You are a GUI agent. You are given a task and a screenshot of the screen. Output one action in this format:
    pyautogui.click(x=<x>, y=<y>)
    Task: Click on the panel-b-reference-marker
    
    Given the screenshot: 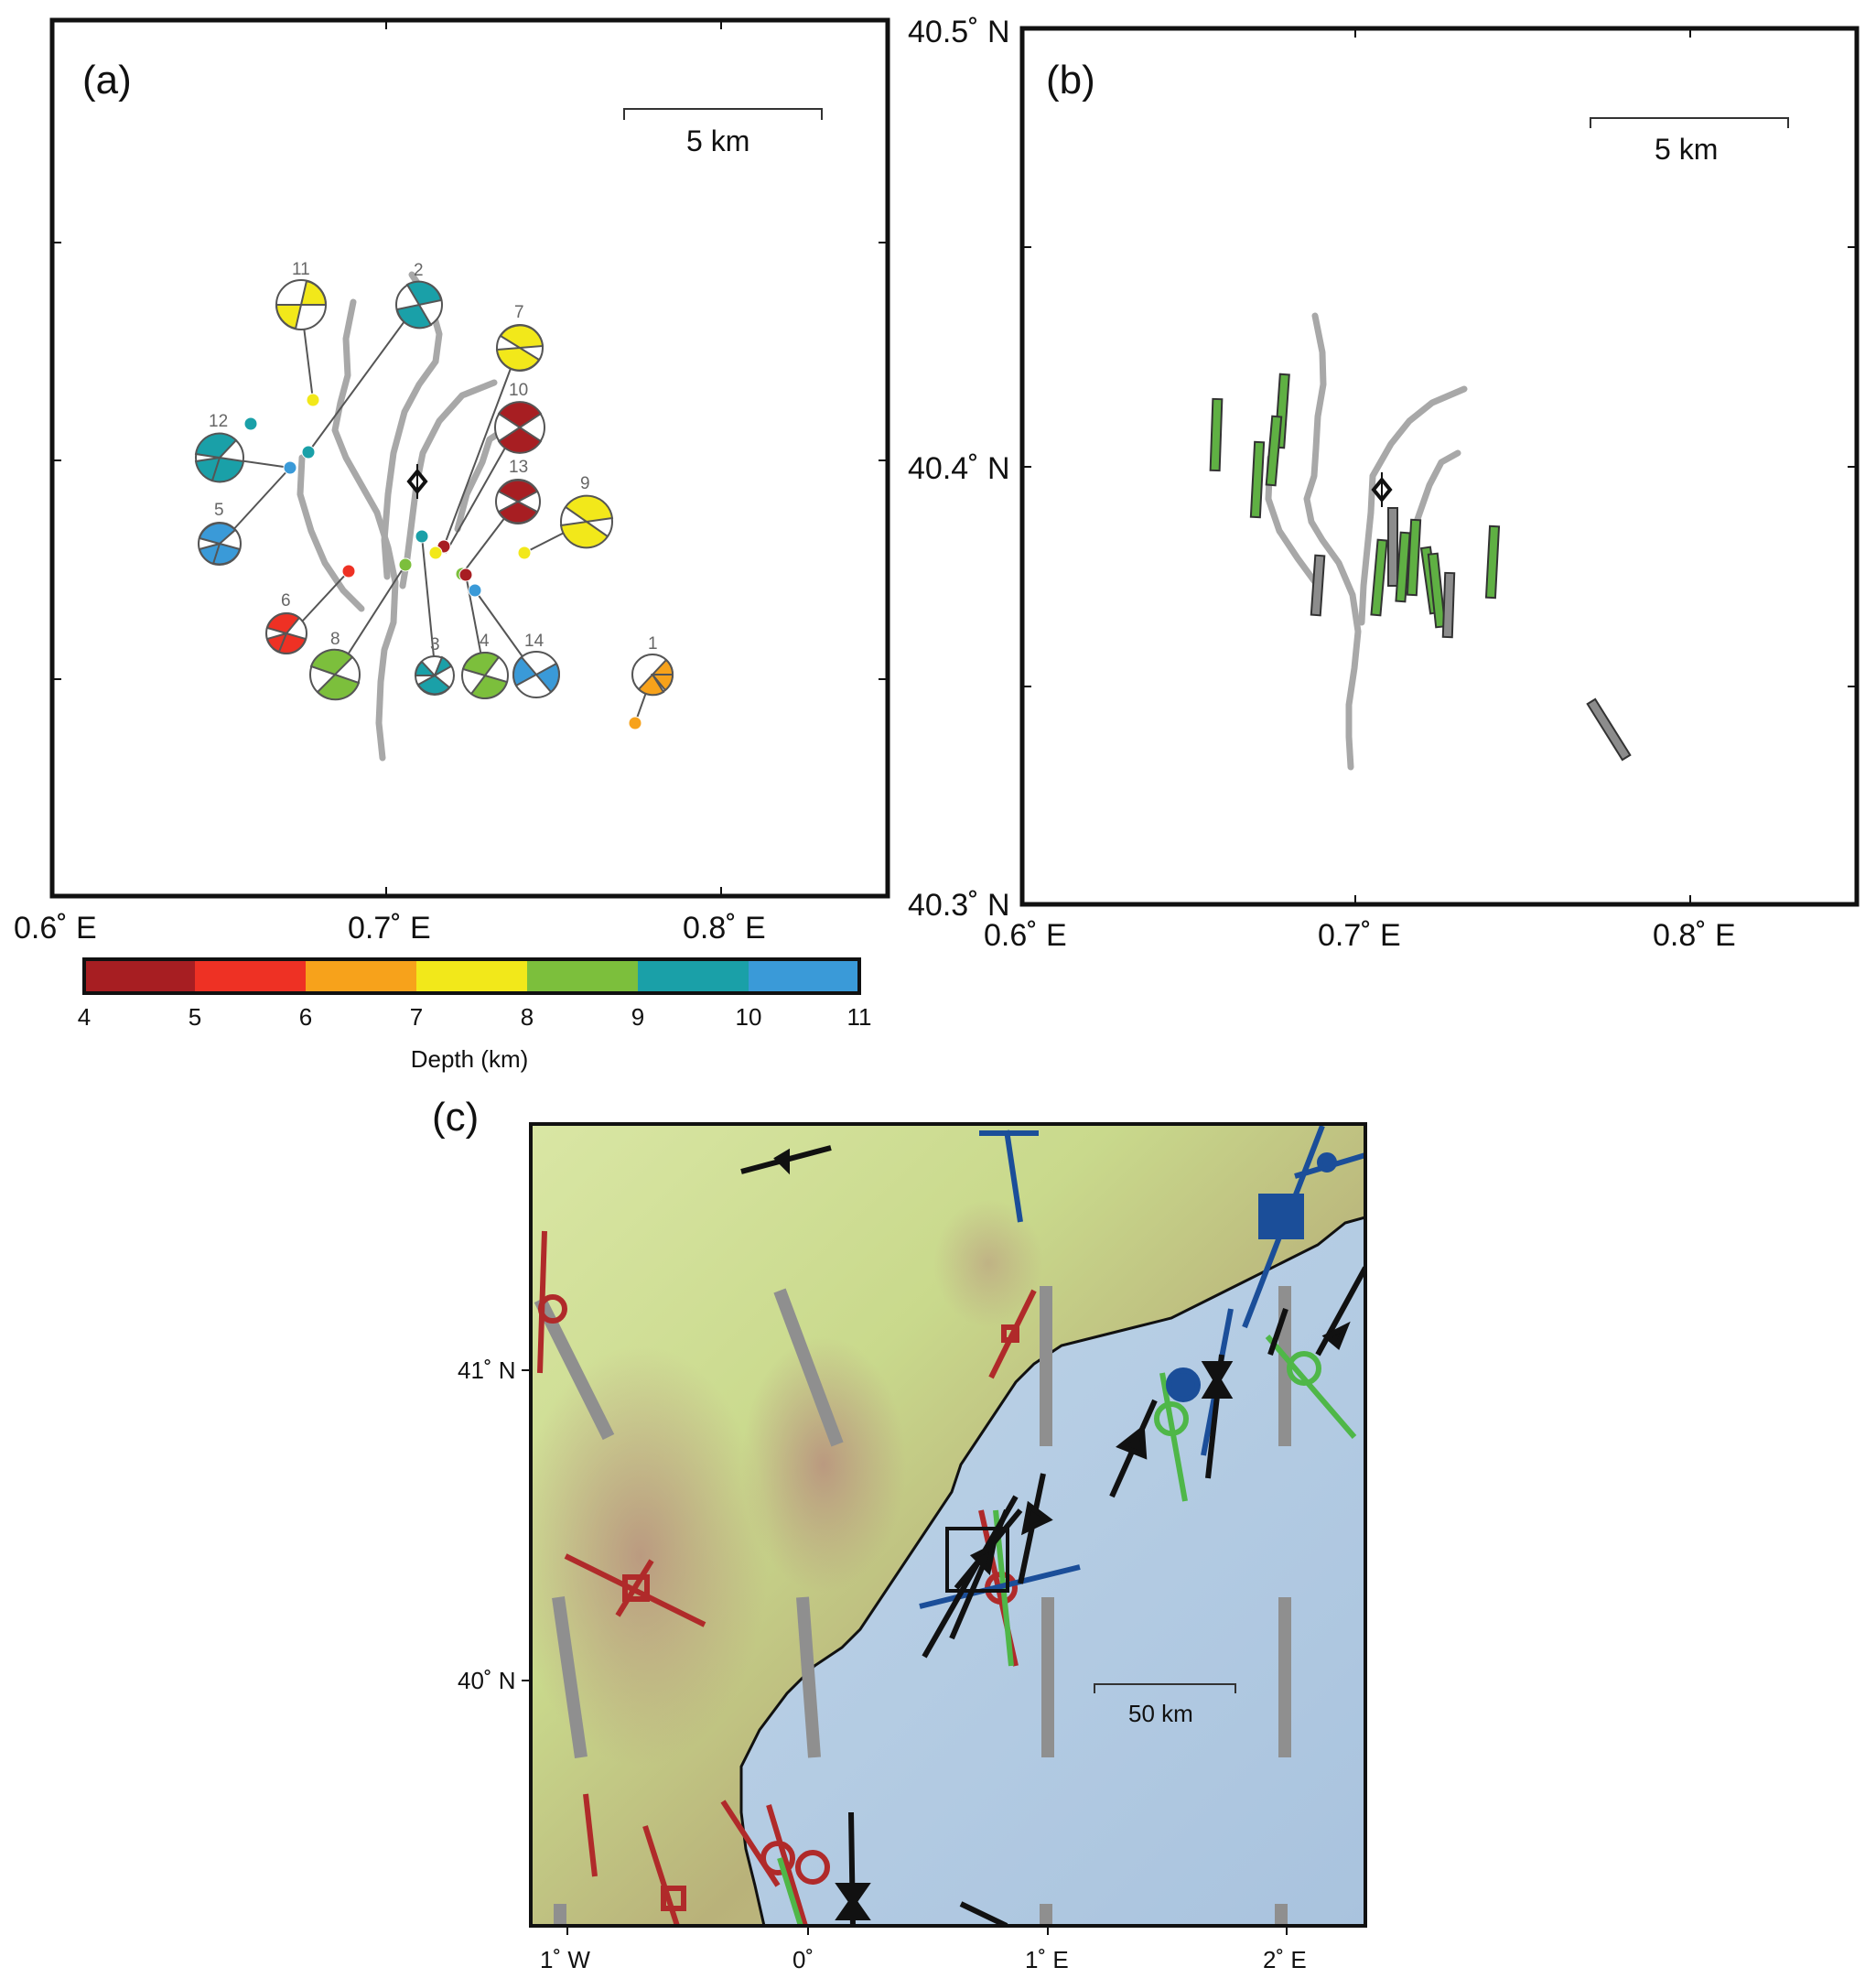 What is the action you would take?
    pyautogui.click(x=1382, y=489)
    